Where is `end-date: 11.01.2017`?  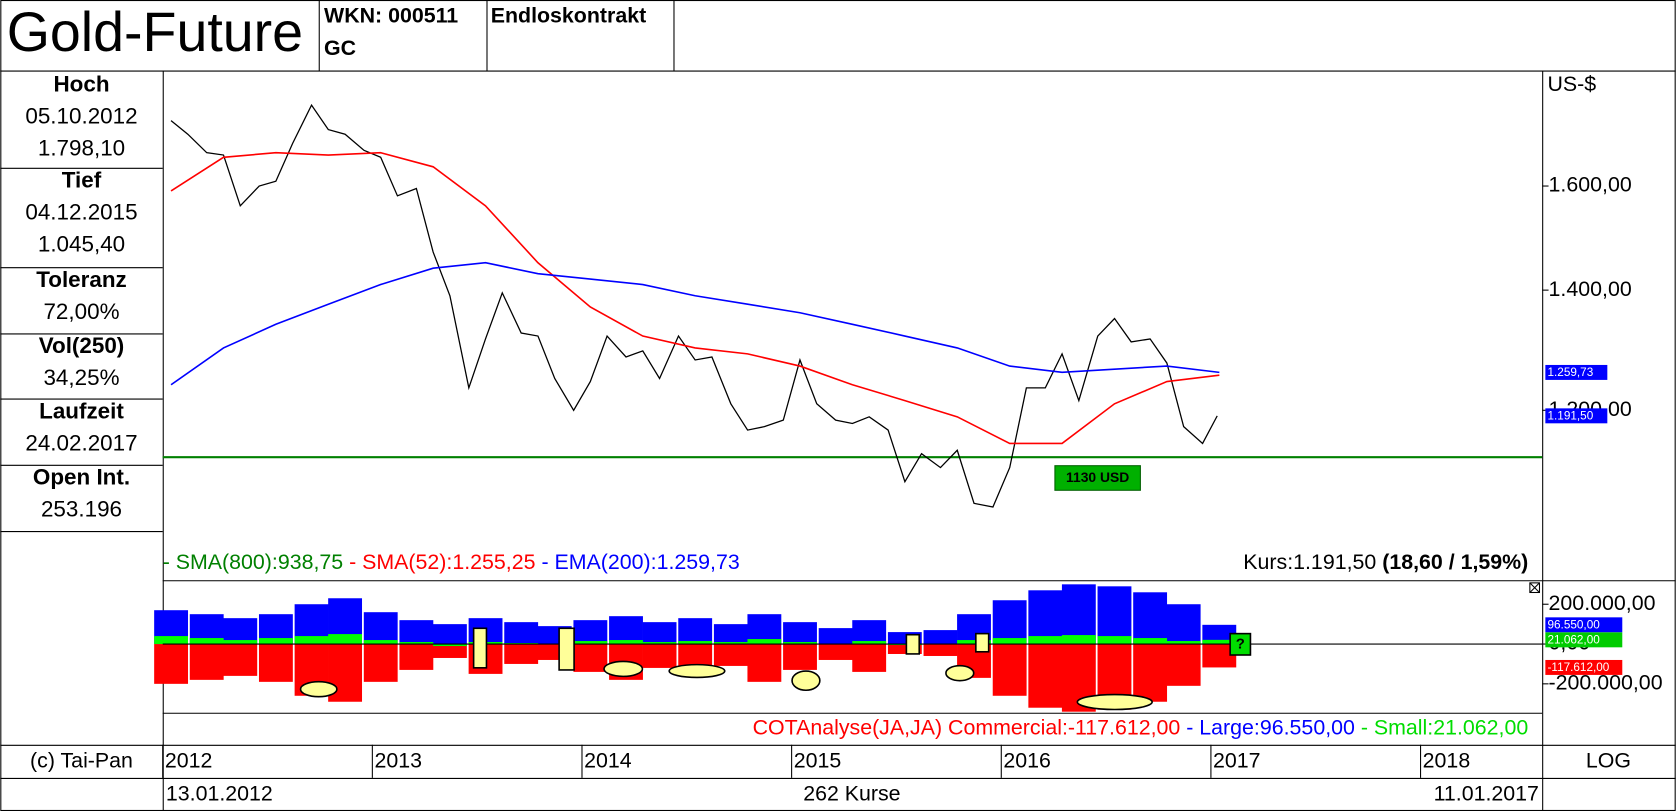 end-date: 11.01.2017 is located at coordinates (1486, 794).